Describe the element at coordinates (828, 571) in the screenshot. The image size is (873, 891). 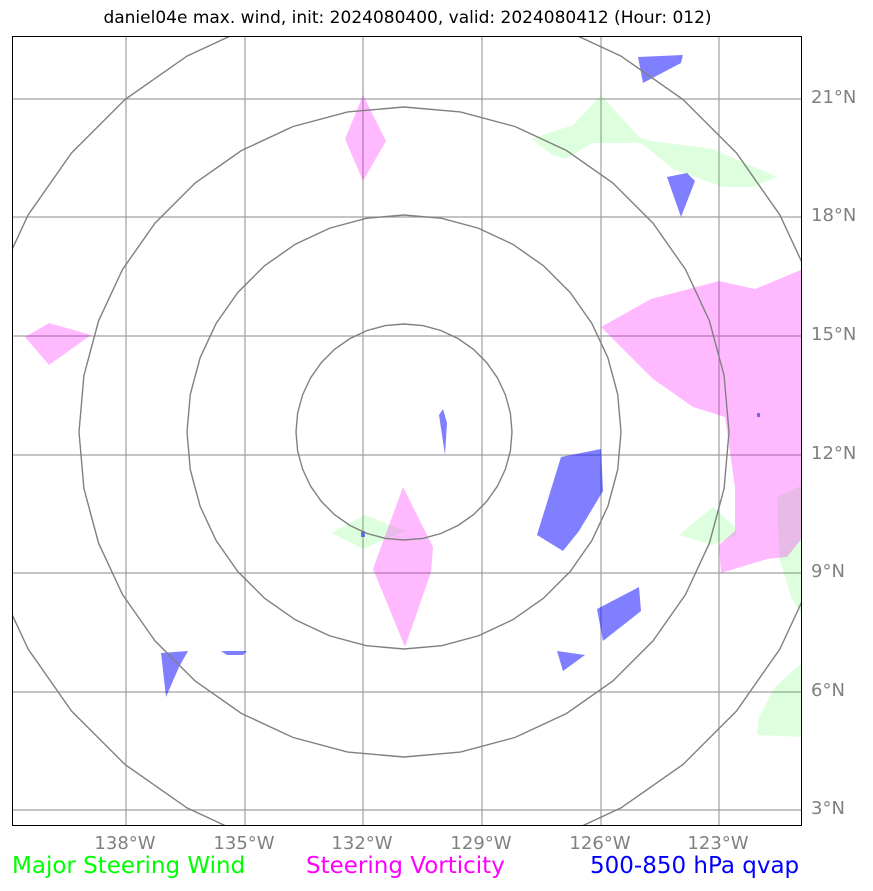
I see `lat-label-9n: 9°N` at that location.